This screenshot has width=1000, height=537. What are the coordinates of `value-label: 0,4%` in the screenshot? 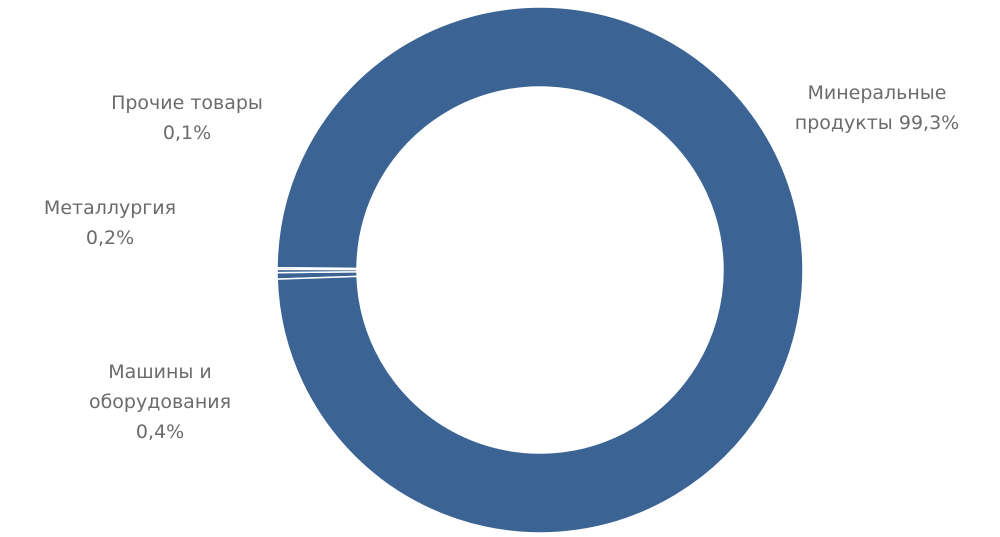 It's located at (160, 432).